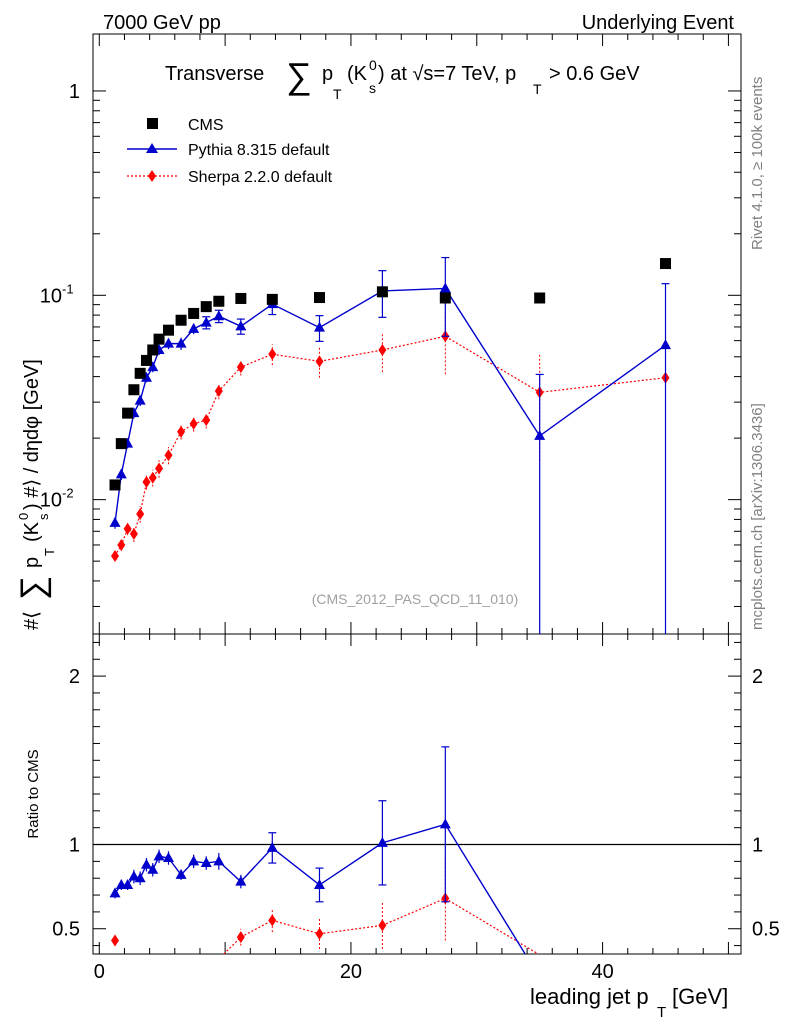 This screenshot has width=786, height=1024. I want to click on legend-cms-marker, so click(152, 123).